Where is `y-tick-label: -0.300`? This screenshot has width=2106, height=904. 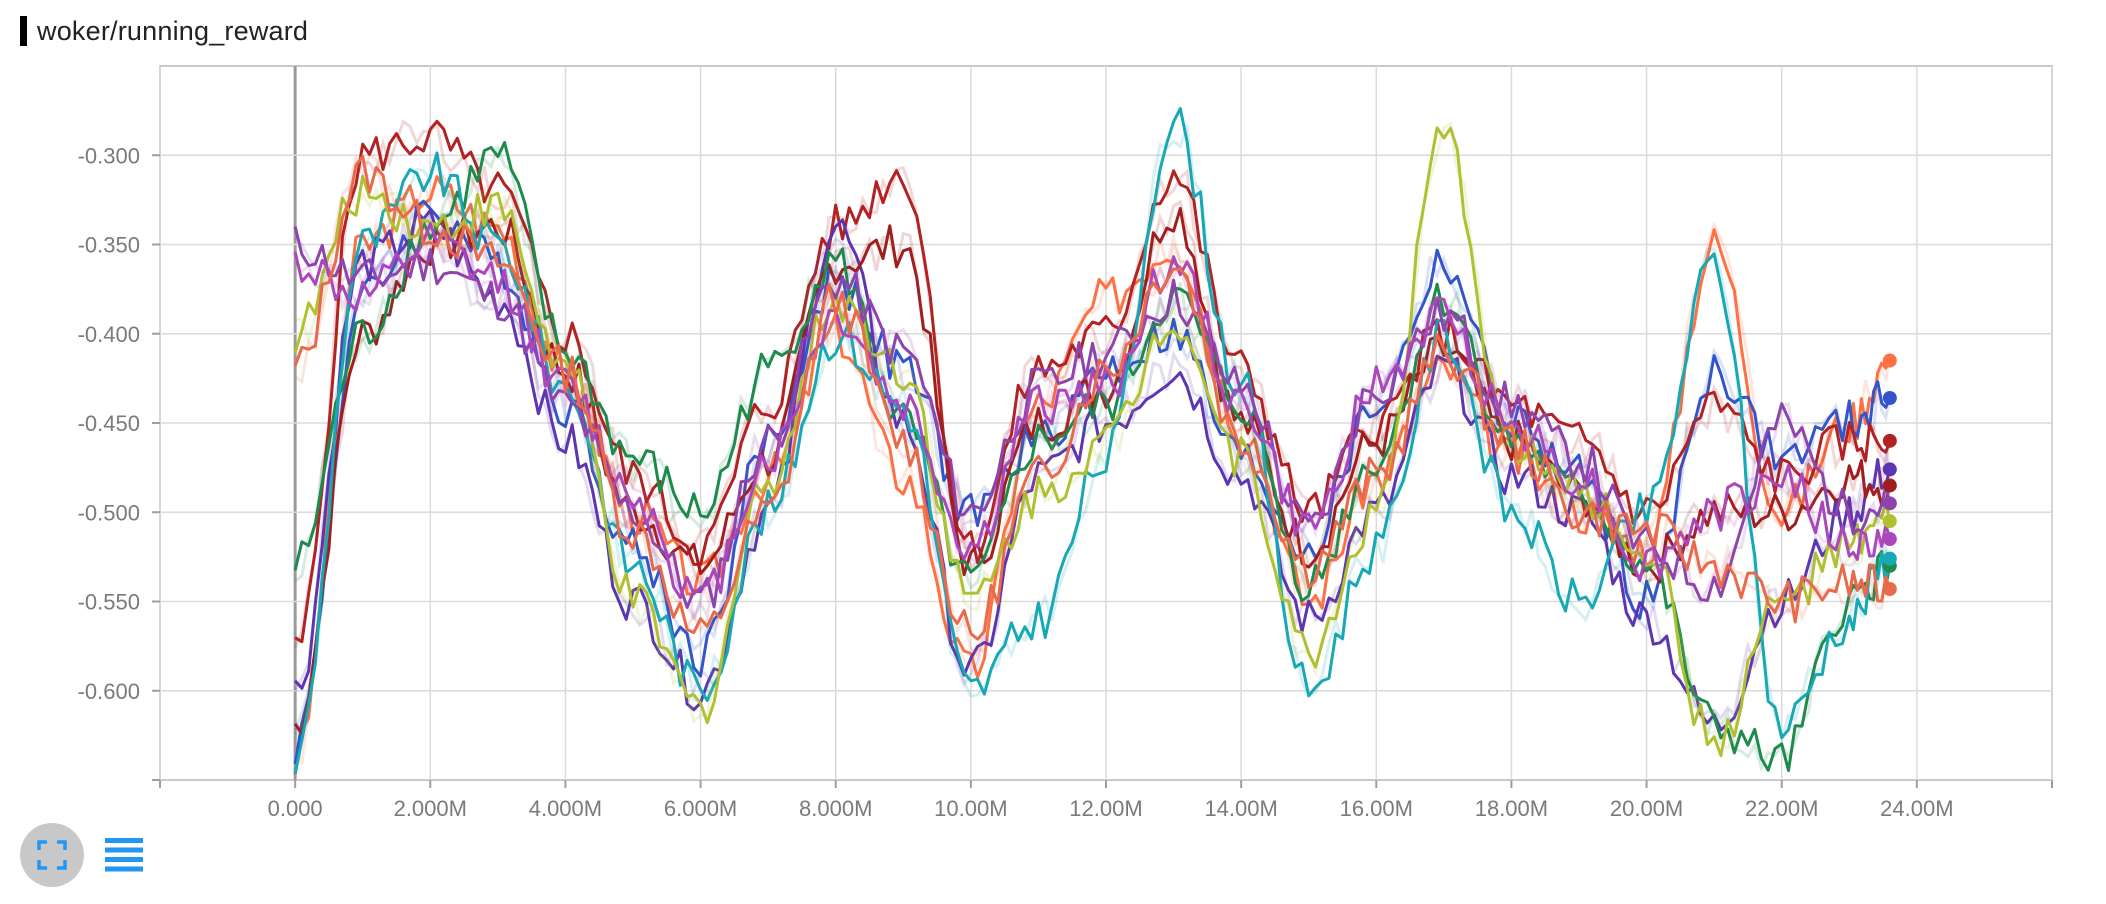
y-tick-label: -0.300 is located at coordinates (109, 155).